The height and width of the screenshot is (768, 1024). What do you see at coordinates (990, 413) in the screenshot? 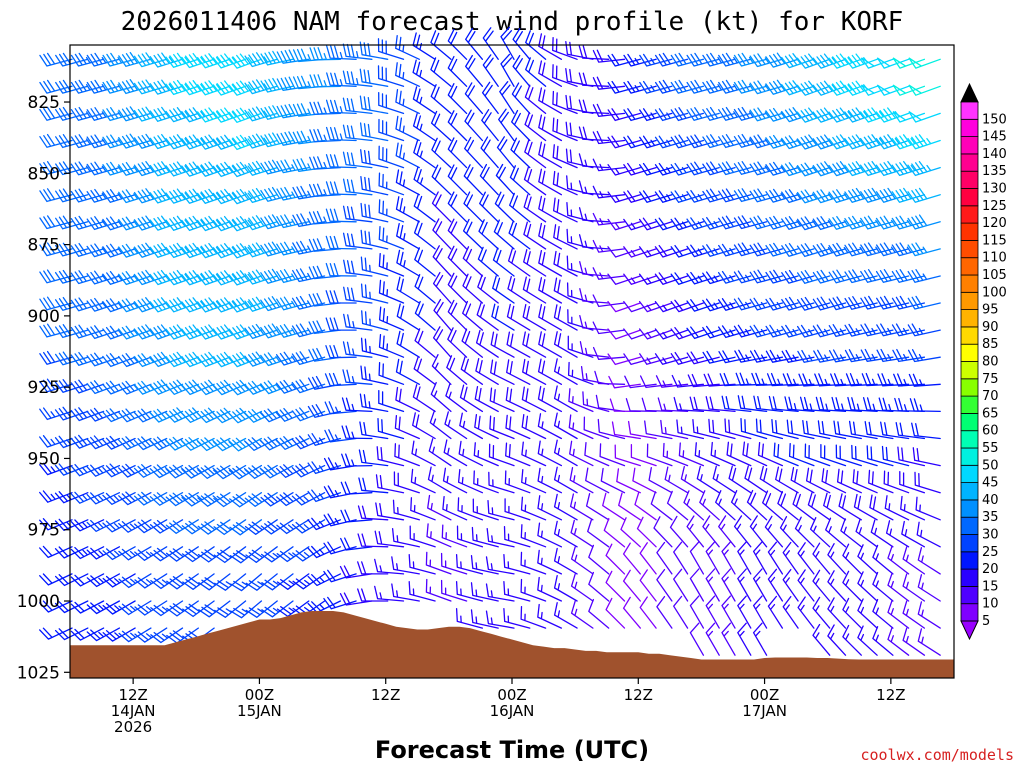
I see `colorbar-label-12: 65` at bounding box center [990, 413].